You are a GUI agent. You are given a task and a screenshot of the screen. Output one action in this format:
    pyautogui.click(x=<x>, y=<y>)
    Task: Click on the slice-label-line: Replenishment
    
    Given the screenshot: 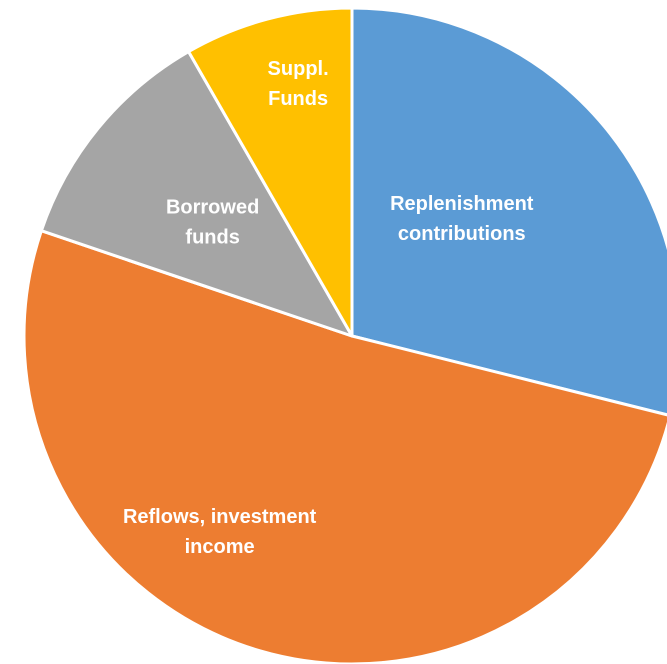 What is the action you would take?
    pyautogui.click(x=462, y=204)
    